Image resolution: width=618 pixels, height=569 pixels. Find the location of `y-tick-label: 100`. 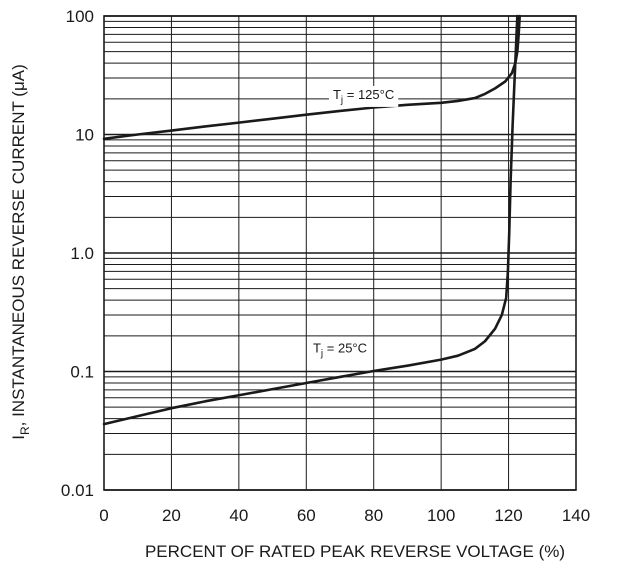

y-tick-label: 100 is located at coordinates (80, 16).